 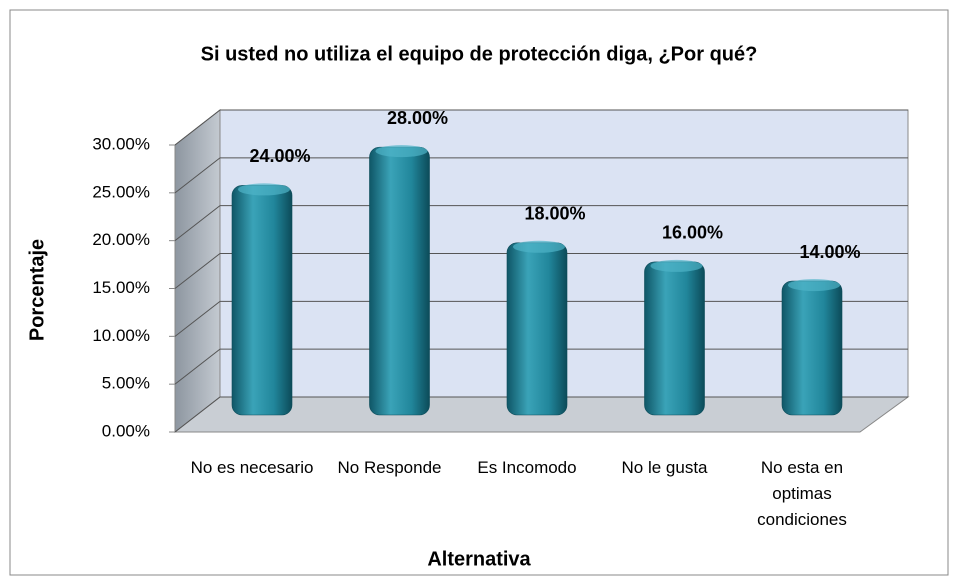 I want to click on x-axis-title: Alternativa, so click(x=479, y=559).